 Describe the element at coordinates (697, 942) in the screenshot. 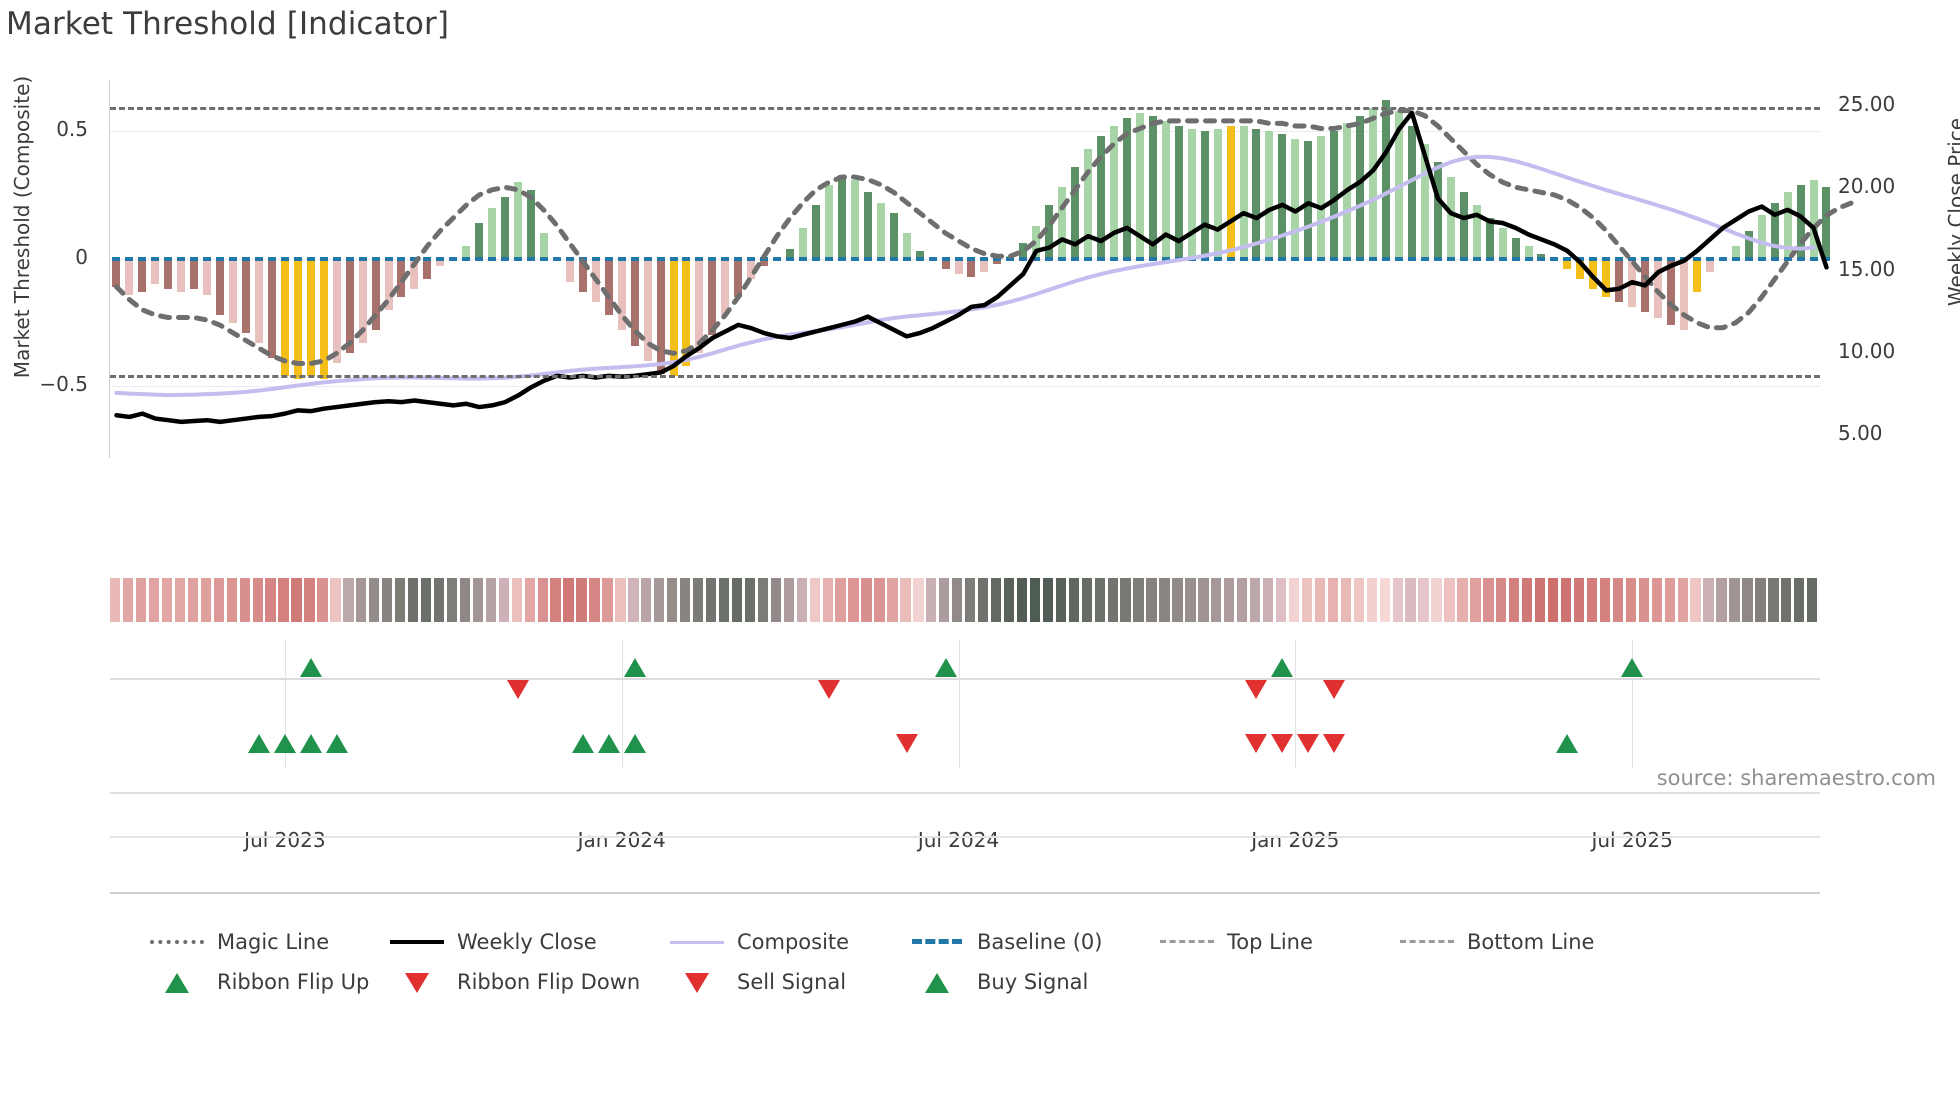

I see `legend-key-thin-icon` at that location.